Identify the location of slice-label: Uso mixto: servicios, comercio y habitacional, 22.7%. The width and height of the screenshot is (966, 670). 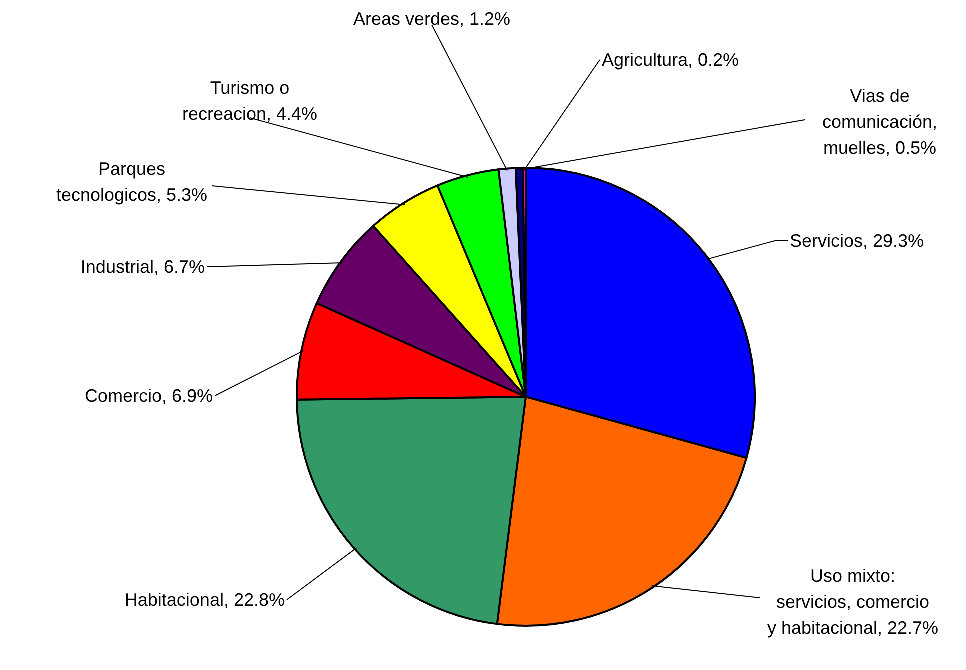
(853, 602).